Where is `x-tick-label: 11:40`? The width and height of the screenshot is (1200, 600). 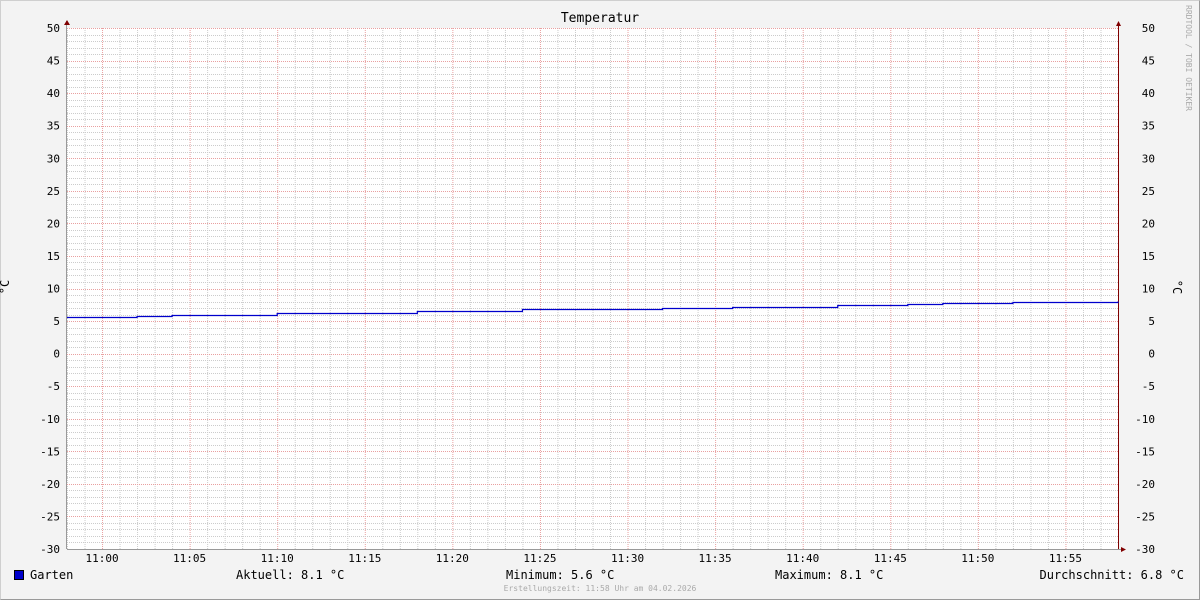
x-tick-label: 11:40 is located at coordinates (802, 558).